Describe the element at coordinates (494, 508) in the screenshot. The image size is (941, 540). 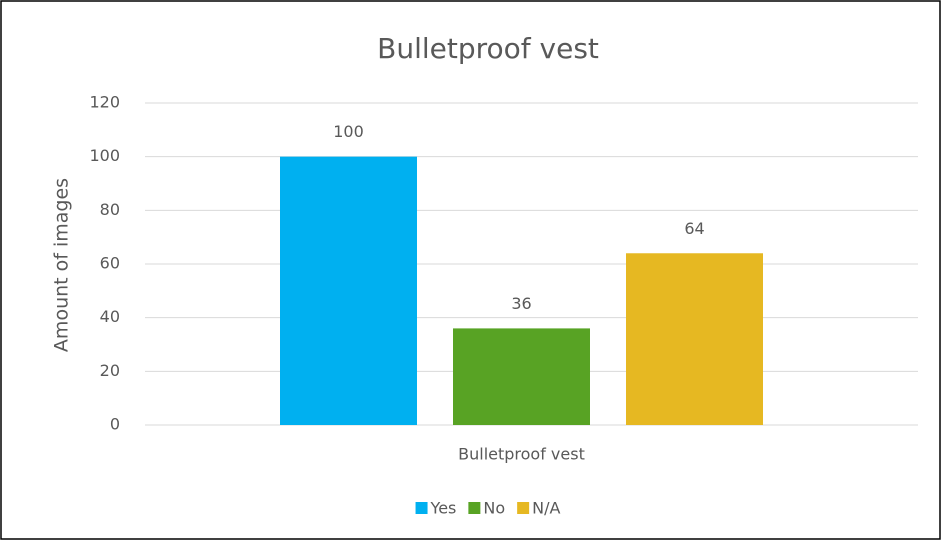
I see `legend-label: No` at that location.